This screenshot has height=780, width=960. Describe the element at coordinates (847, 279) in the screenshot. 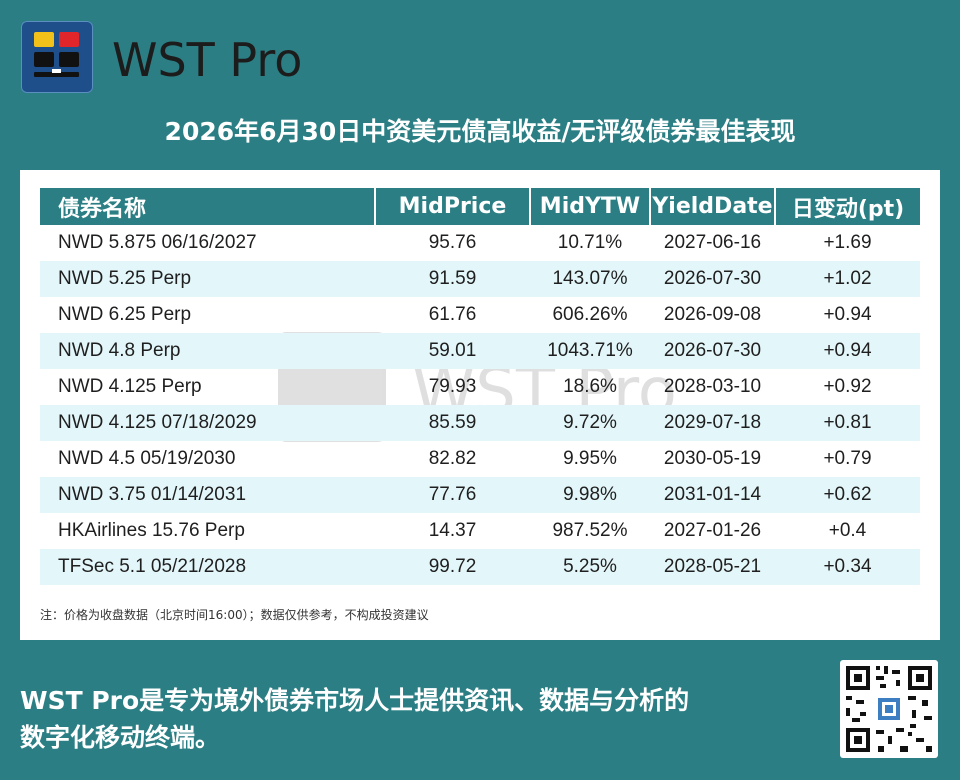

I see `daily-change-cell: +1.02` at that location.